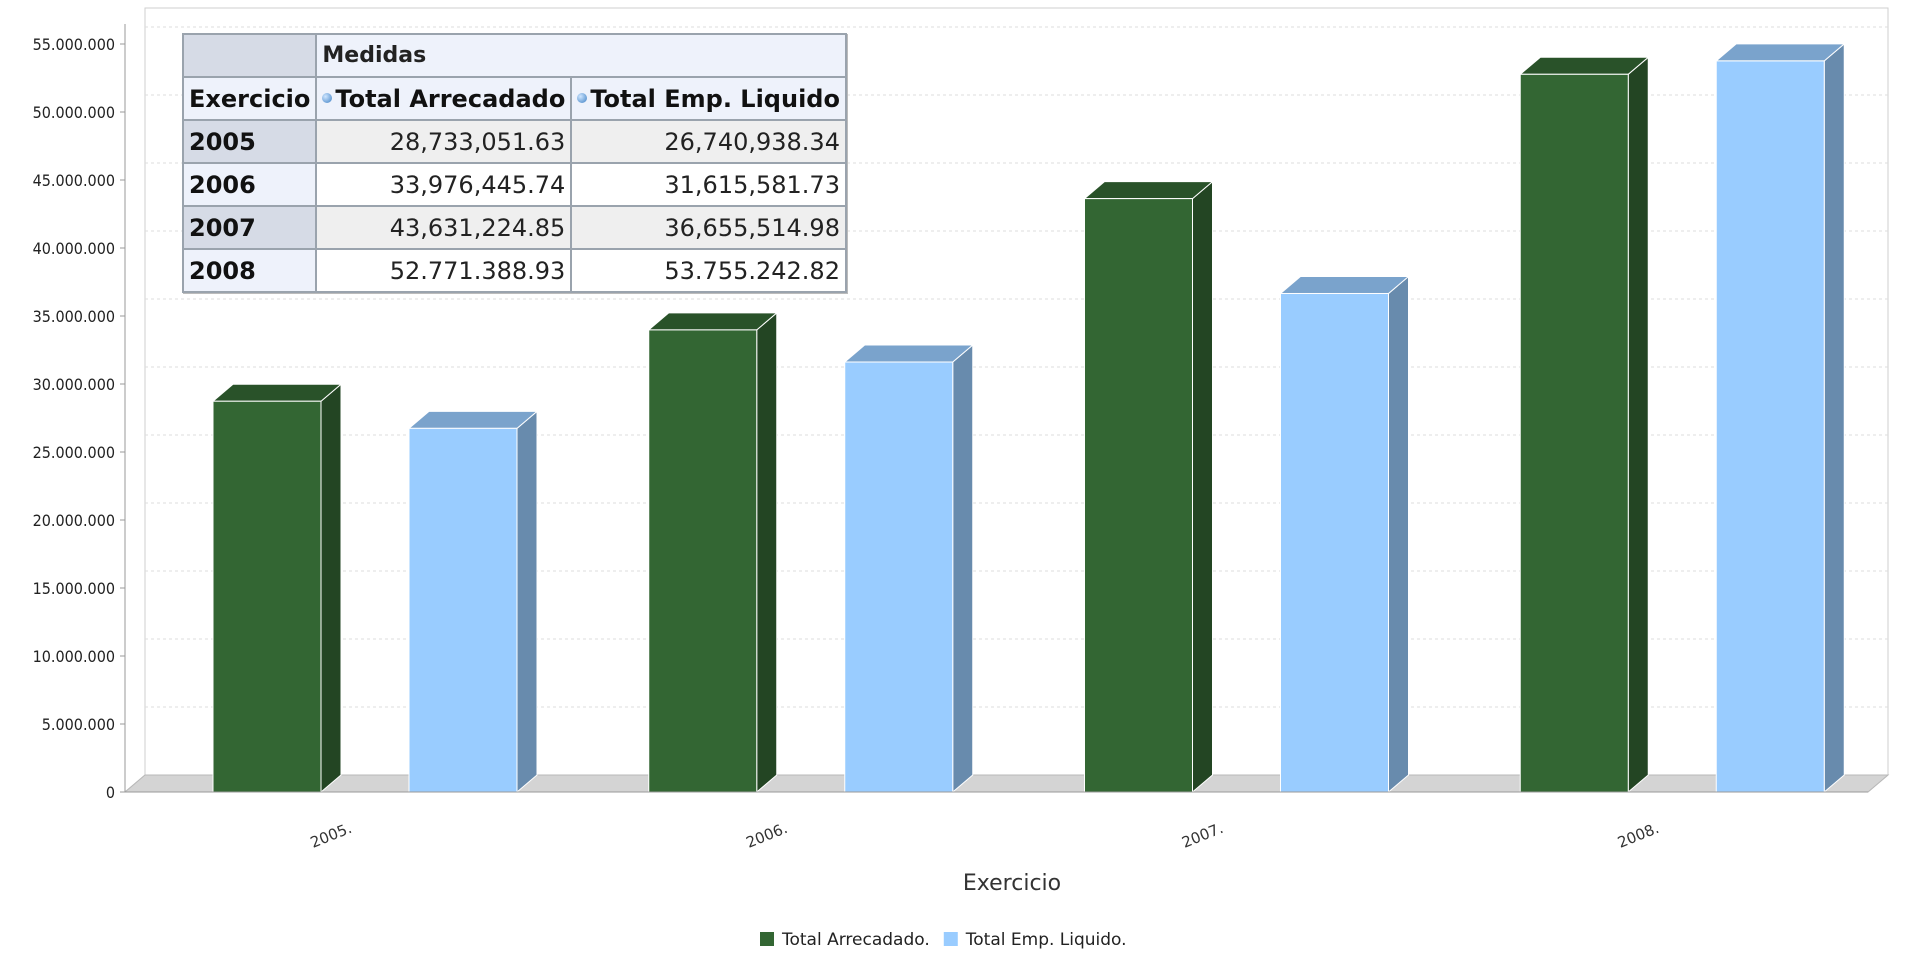  What do you see at coordinates (444, 141) in the screenshot?
I see `table-cell: 28,733,051.63` at bounding box center [444, 141].